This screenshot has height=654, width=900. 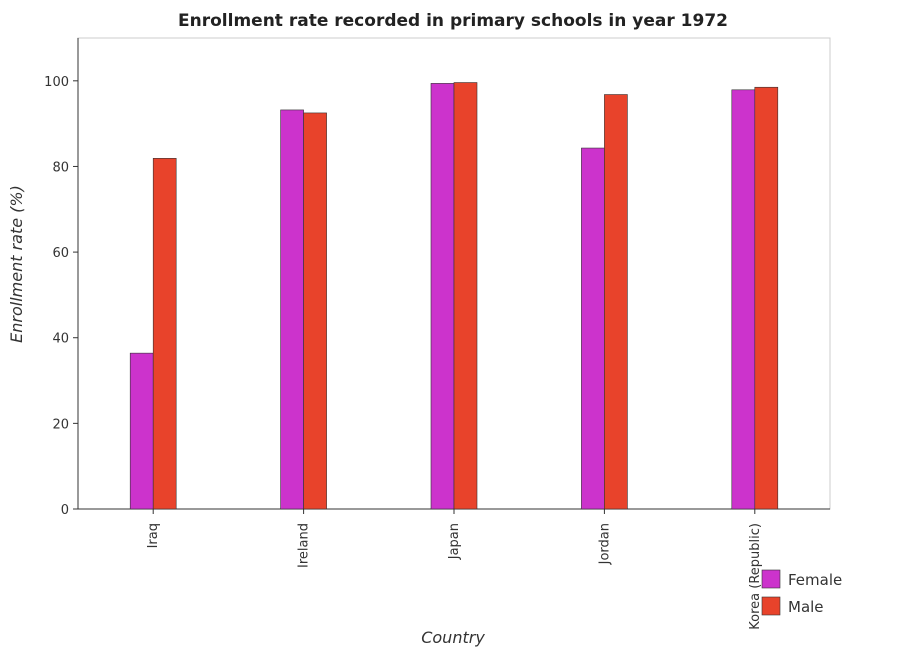 I want to click on legend-swatch-male, so click(x=771, y=606).